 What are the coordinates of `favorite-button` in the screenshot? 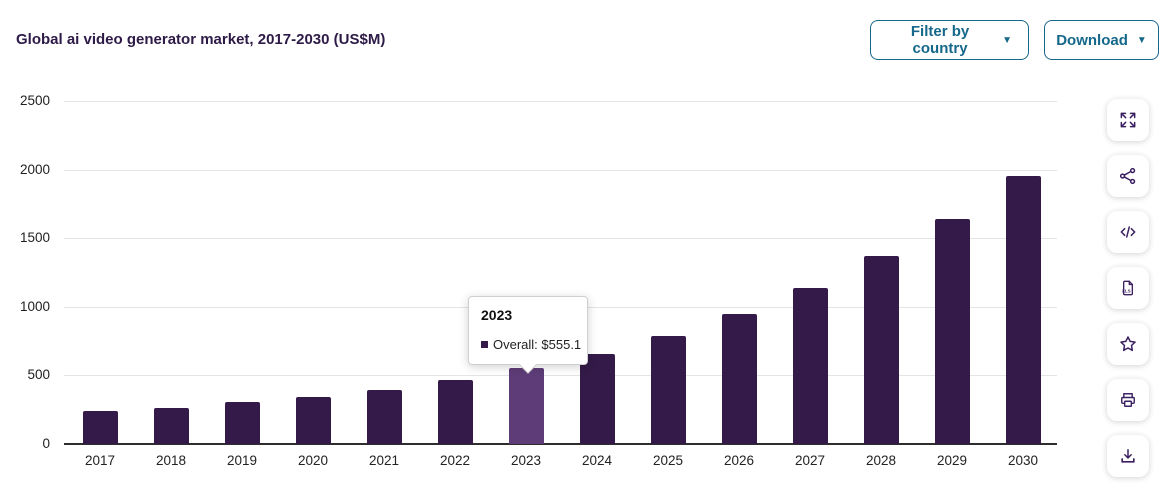 It's located at (1128, 344).